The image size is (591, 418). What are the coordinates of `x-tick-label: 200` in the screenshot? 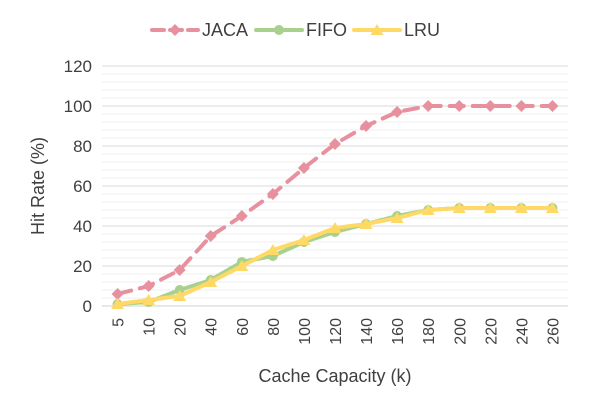 It's located at (460, 331).